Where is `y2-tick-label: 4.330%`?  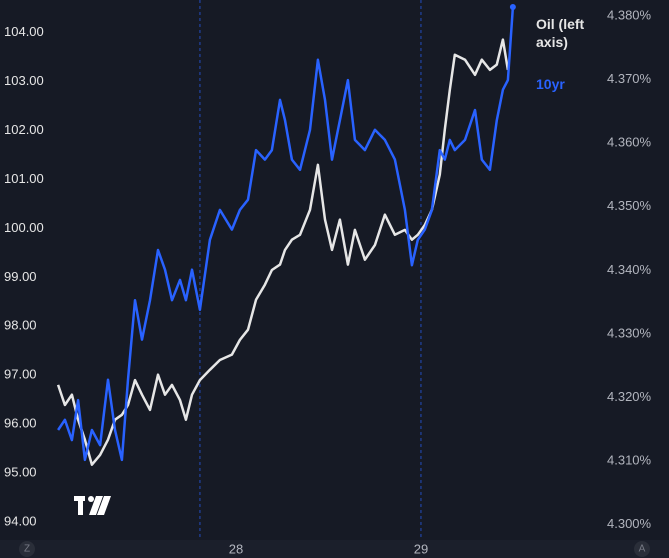 y2-tick-label: 4.330% is located at coordinates (629, 332).